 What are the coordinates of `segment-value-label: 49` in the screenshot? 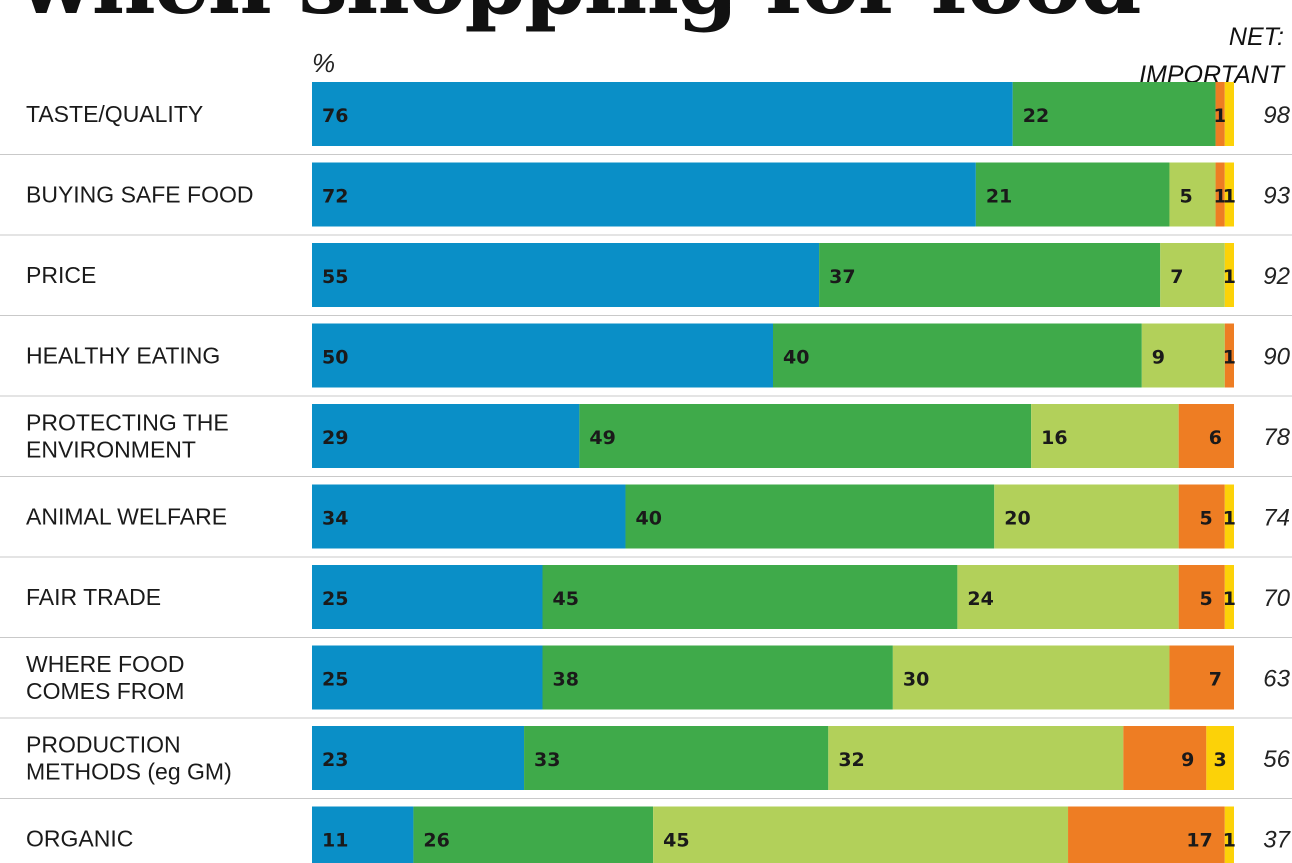 It's located at (602, 438).